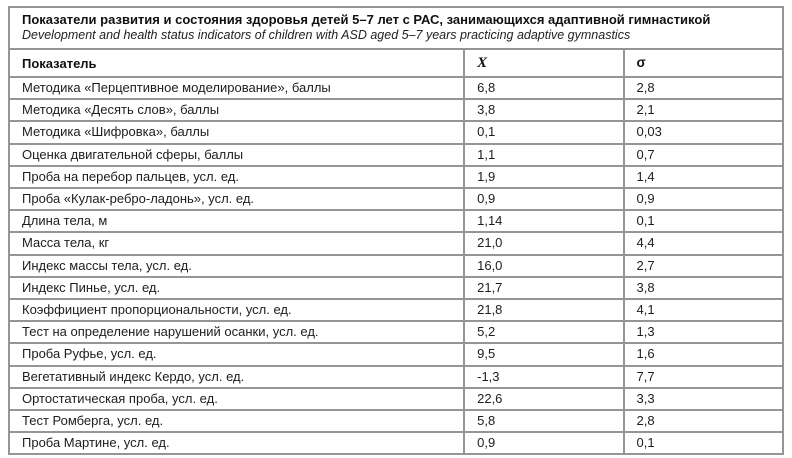 The height and width of the screenshot is (458, 792). I want to click on table-row: Методика «Шифровка», баллы 0,1 0,03, so click(396, 132).